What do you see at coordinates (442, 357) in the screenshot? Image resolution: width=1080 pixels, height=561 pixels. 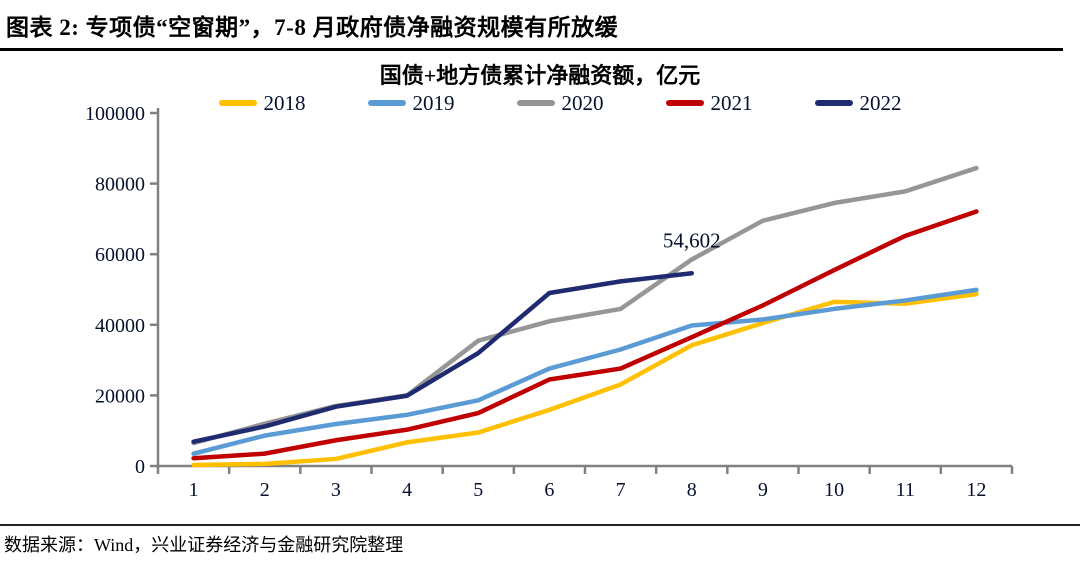 I see `series-line-2022` at bounding box center [442, 357].